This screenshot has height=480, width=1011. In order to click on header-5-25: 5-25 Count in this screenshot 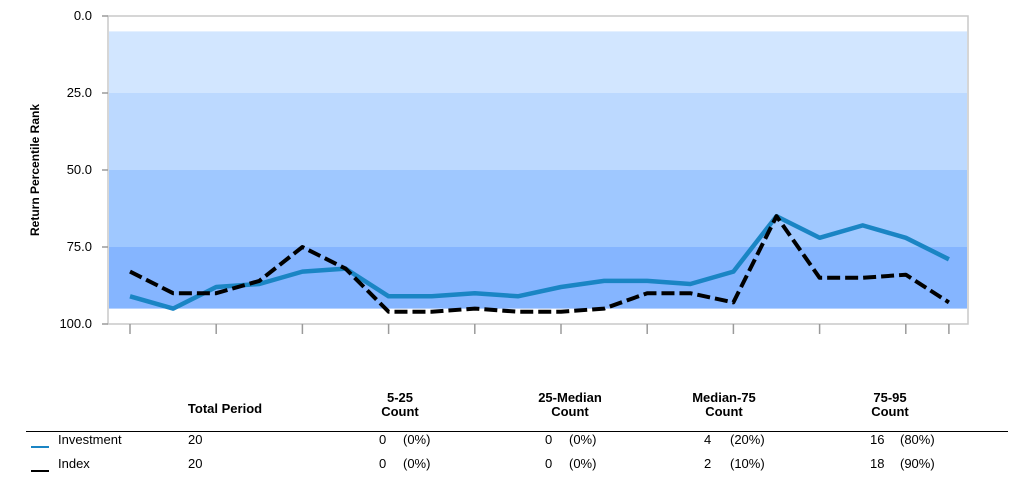, I will do `click(400, 405)`.